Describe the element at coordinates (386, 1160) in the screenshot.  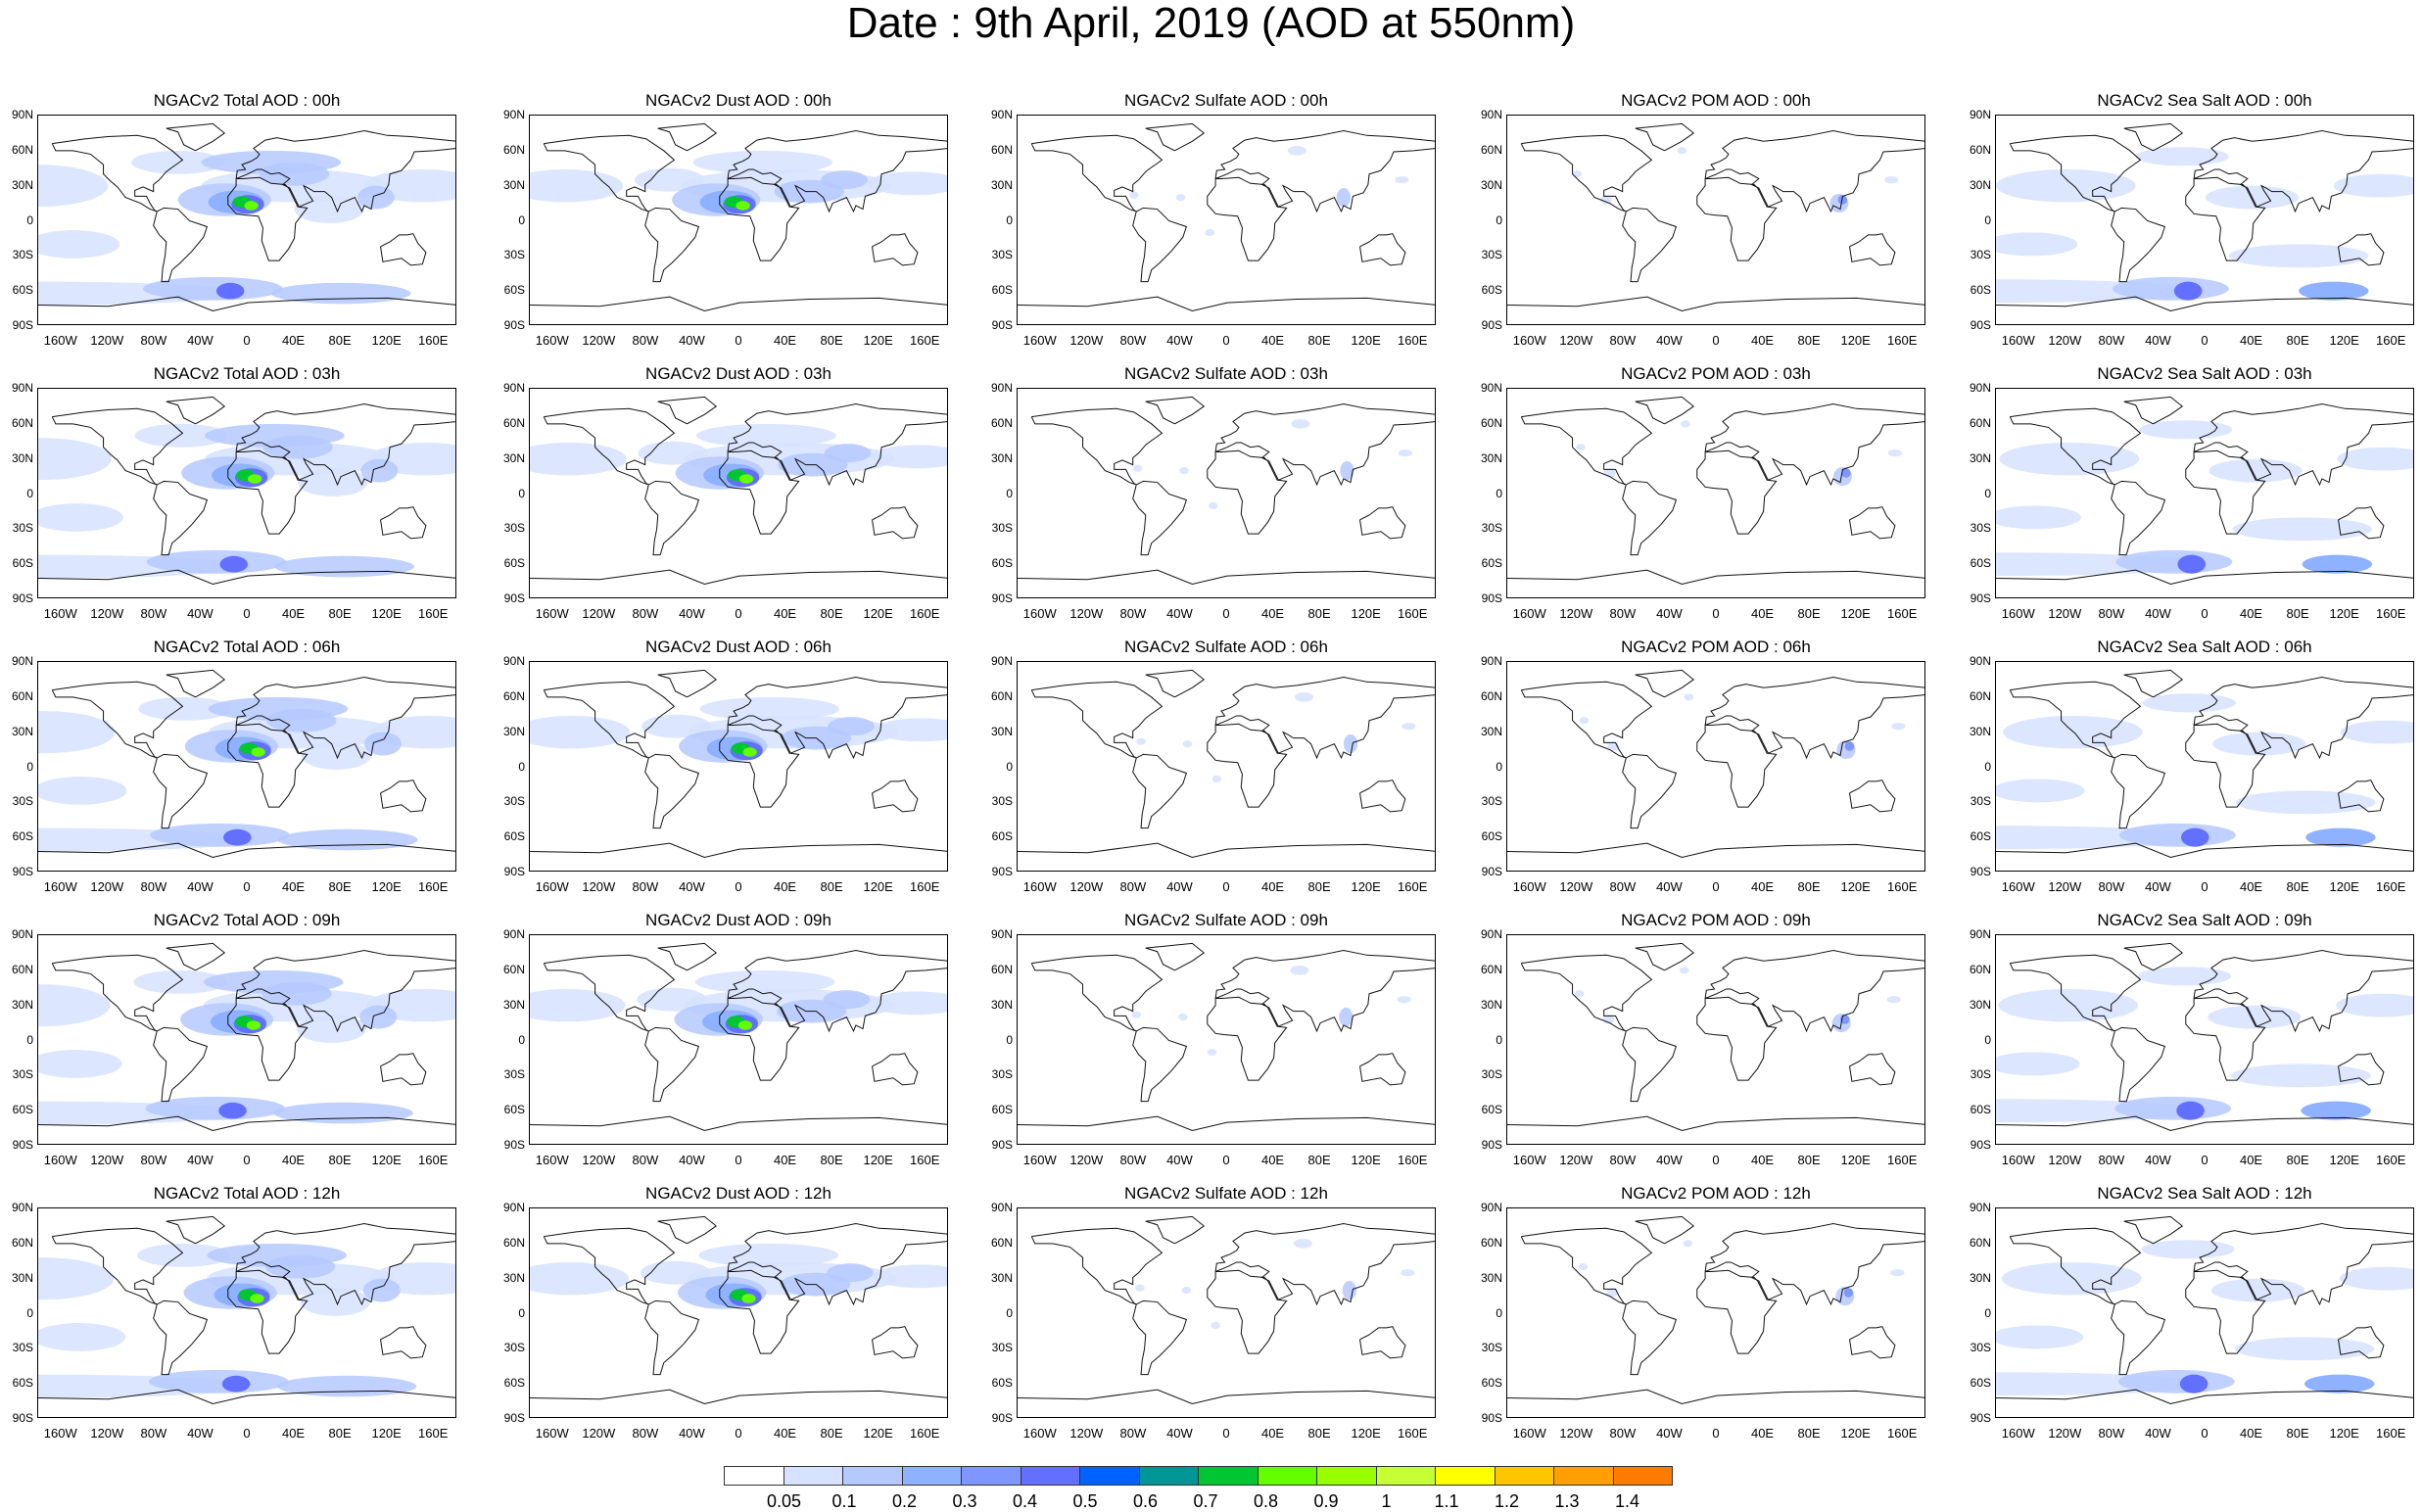
I see `lon-tick-label: 120E` at that location.